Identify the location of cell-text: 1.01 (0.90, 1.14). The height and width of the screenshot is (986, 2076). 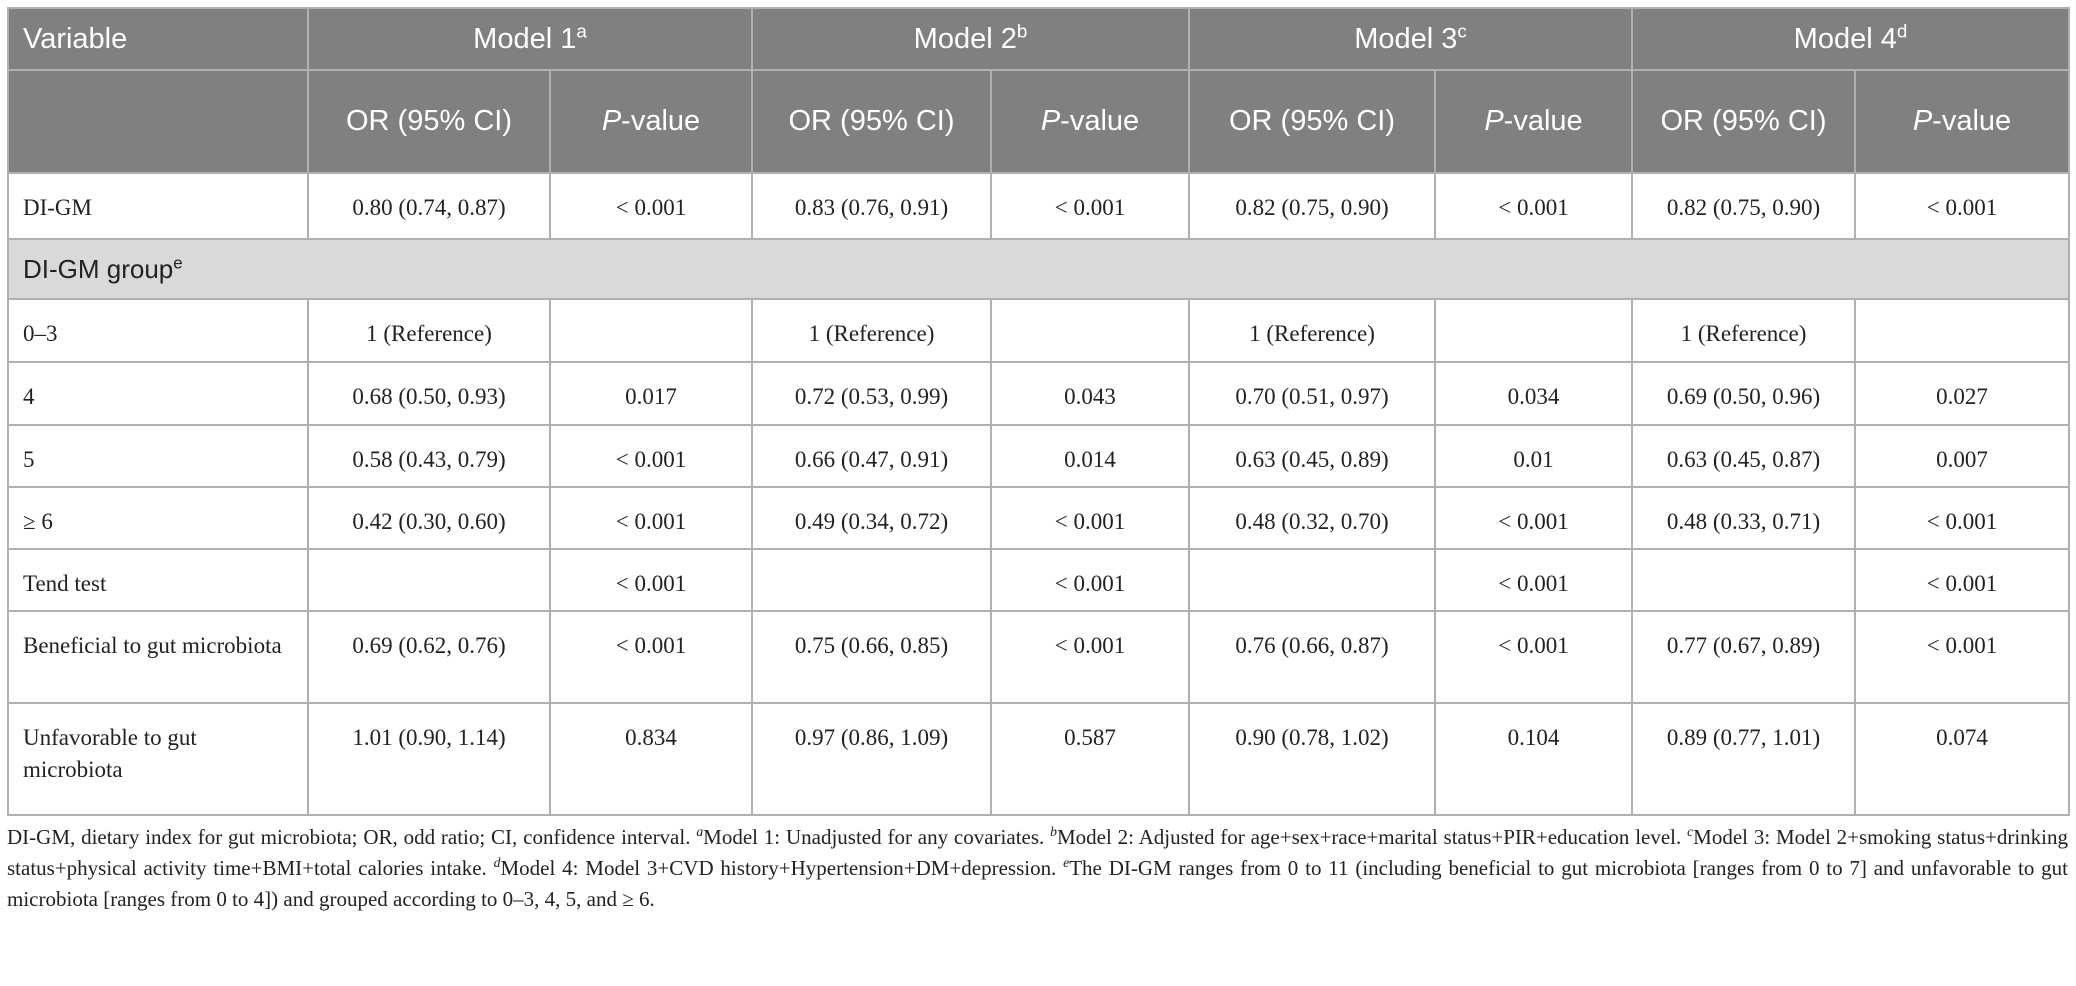
(429, 737).